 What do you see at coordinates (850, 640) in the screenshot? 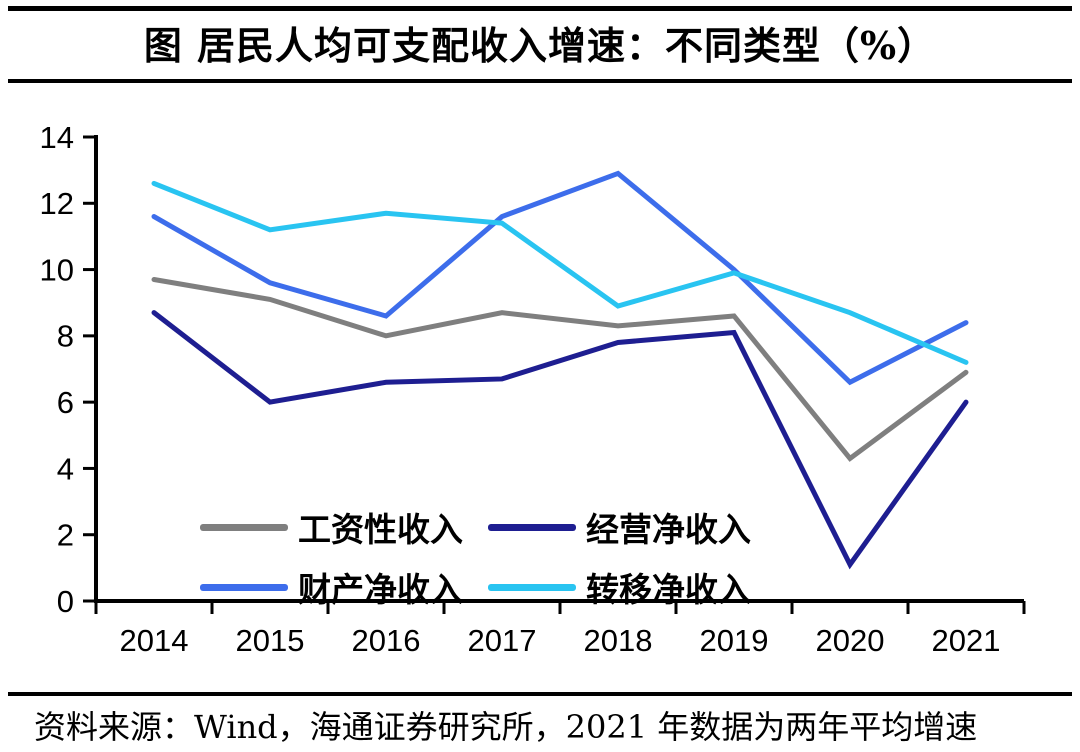
I see `x-tick-label: 2020` at bounding box center [850, 640].